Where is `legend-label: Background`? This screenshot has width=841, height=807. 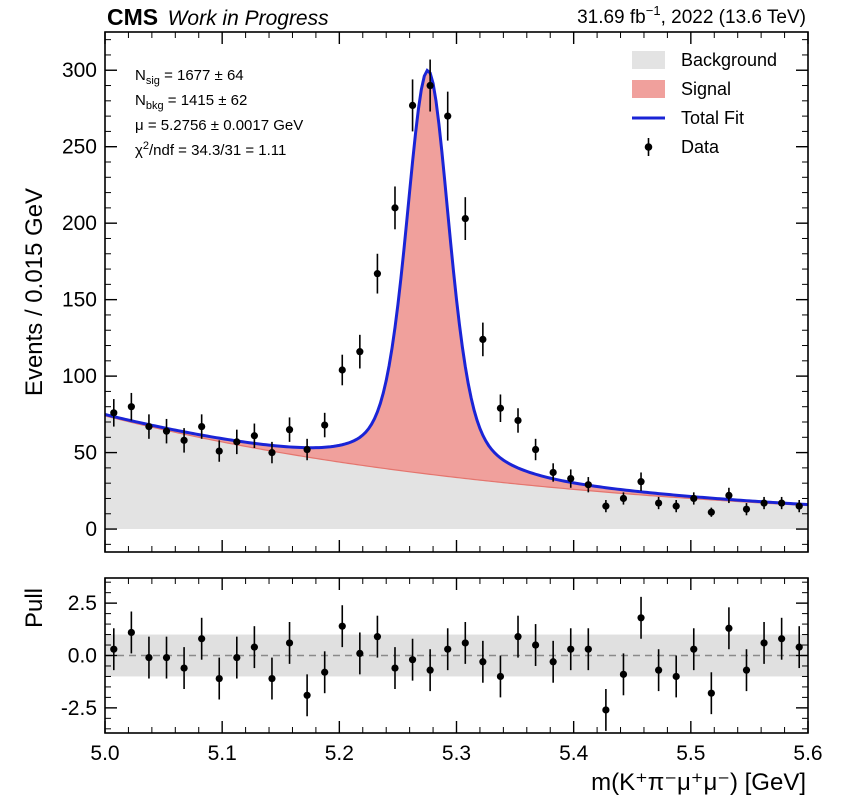 legend-label: Background is located at coordinates (729, 60).